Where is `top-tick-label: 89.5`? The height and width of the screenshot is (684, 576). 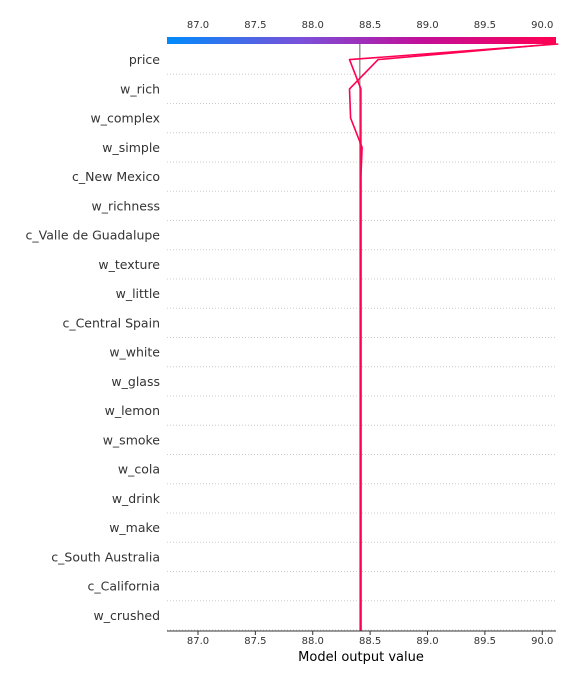 top-tick-label: 89.5 is located at coordinates (485, 25).